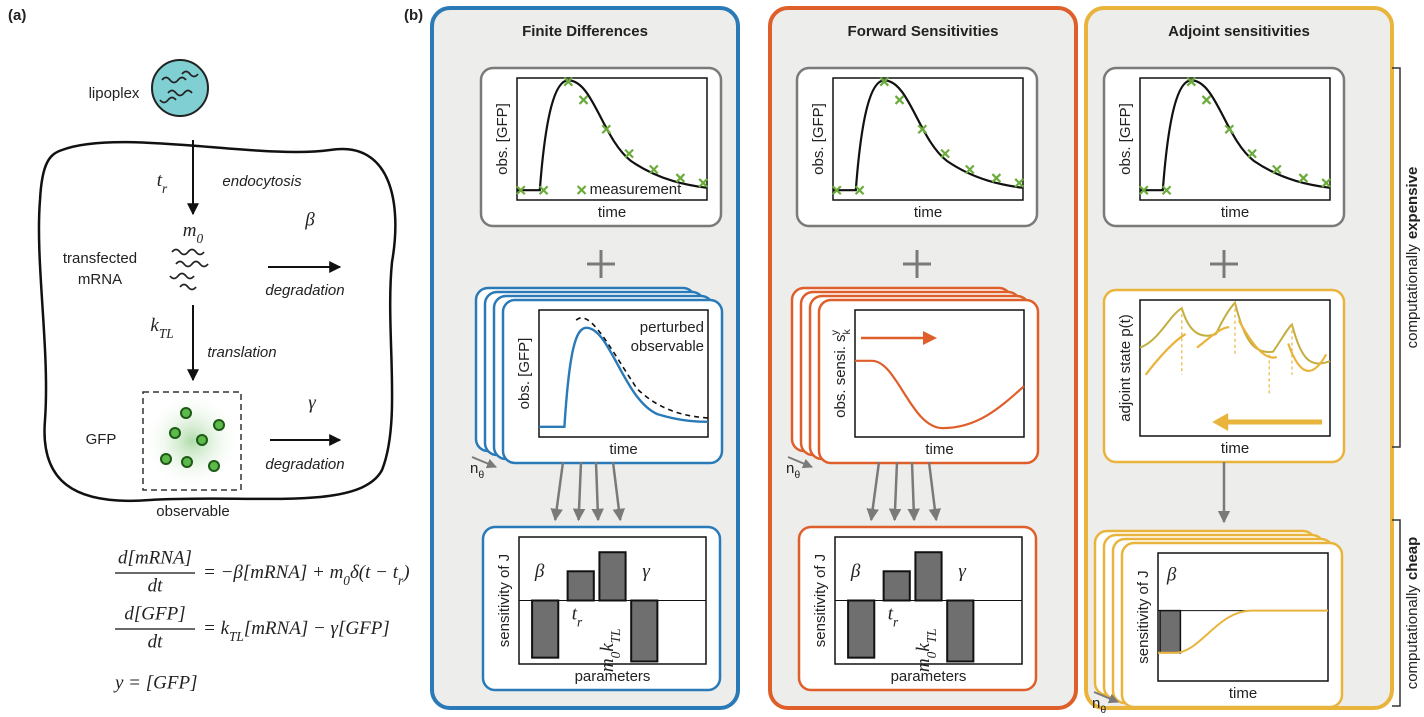 The width and height of the screenshot is (1424, 717). What do you see at coordinates (835, 332) in the screenshot?
I see `y-axis-label-sup: y` at bounding box center [835, 332].